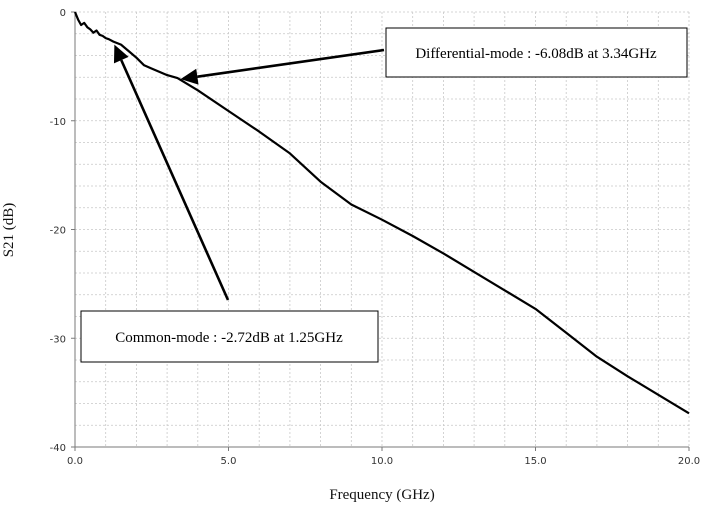  Describe the element at coordinates (535, 461) in the screenshot. I see `x-tick-label: 15.0` at that location.